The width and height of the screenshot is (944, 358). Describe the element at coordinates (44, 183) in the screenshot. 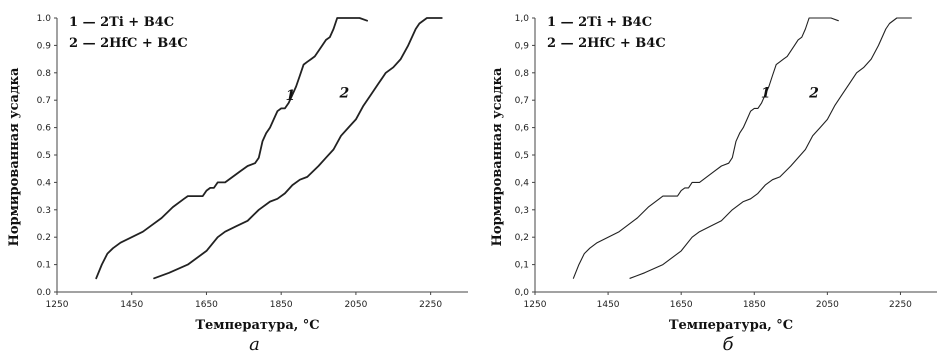

I see `y-tick-label: 0.4` at that location.